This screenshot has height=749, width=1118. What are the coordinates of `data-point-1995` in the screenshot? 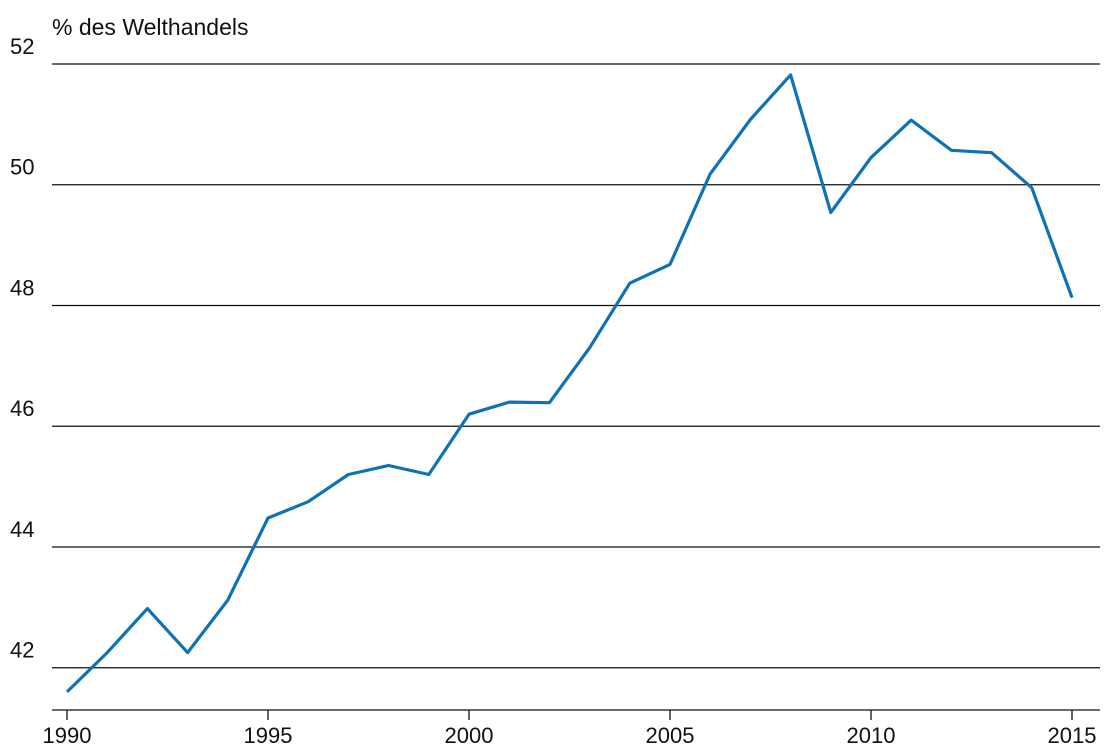 It's located at (268, 518).